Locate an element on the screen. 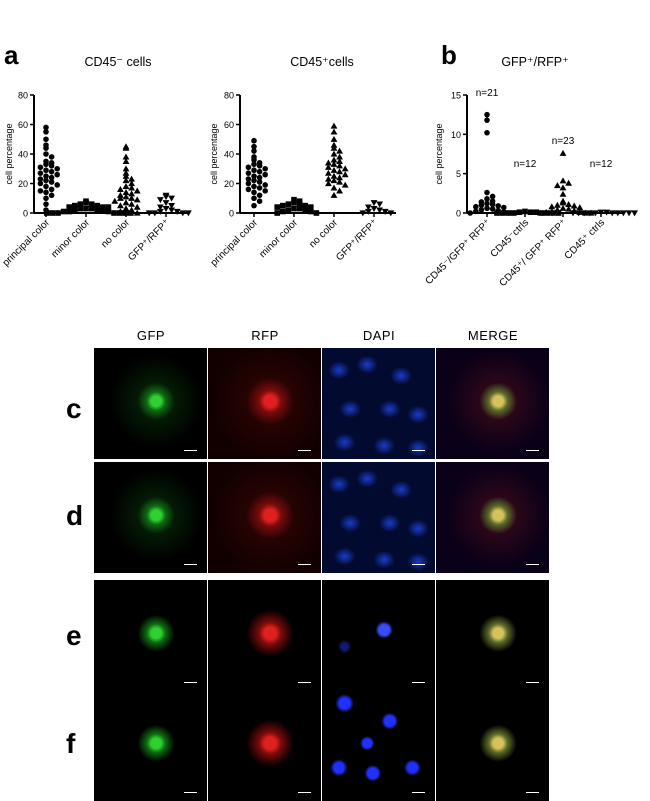 The height and width of the screenshot is (801, 650). chart-0-y-tick-label: 0 is located at coordinates (25, 214).